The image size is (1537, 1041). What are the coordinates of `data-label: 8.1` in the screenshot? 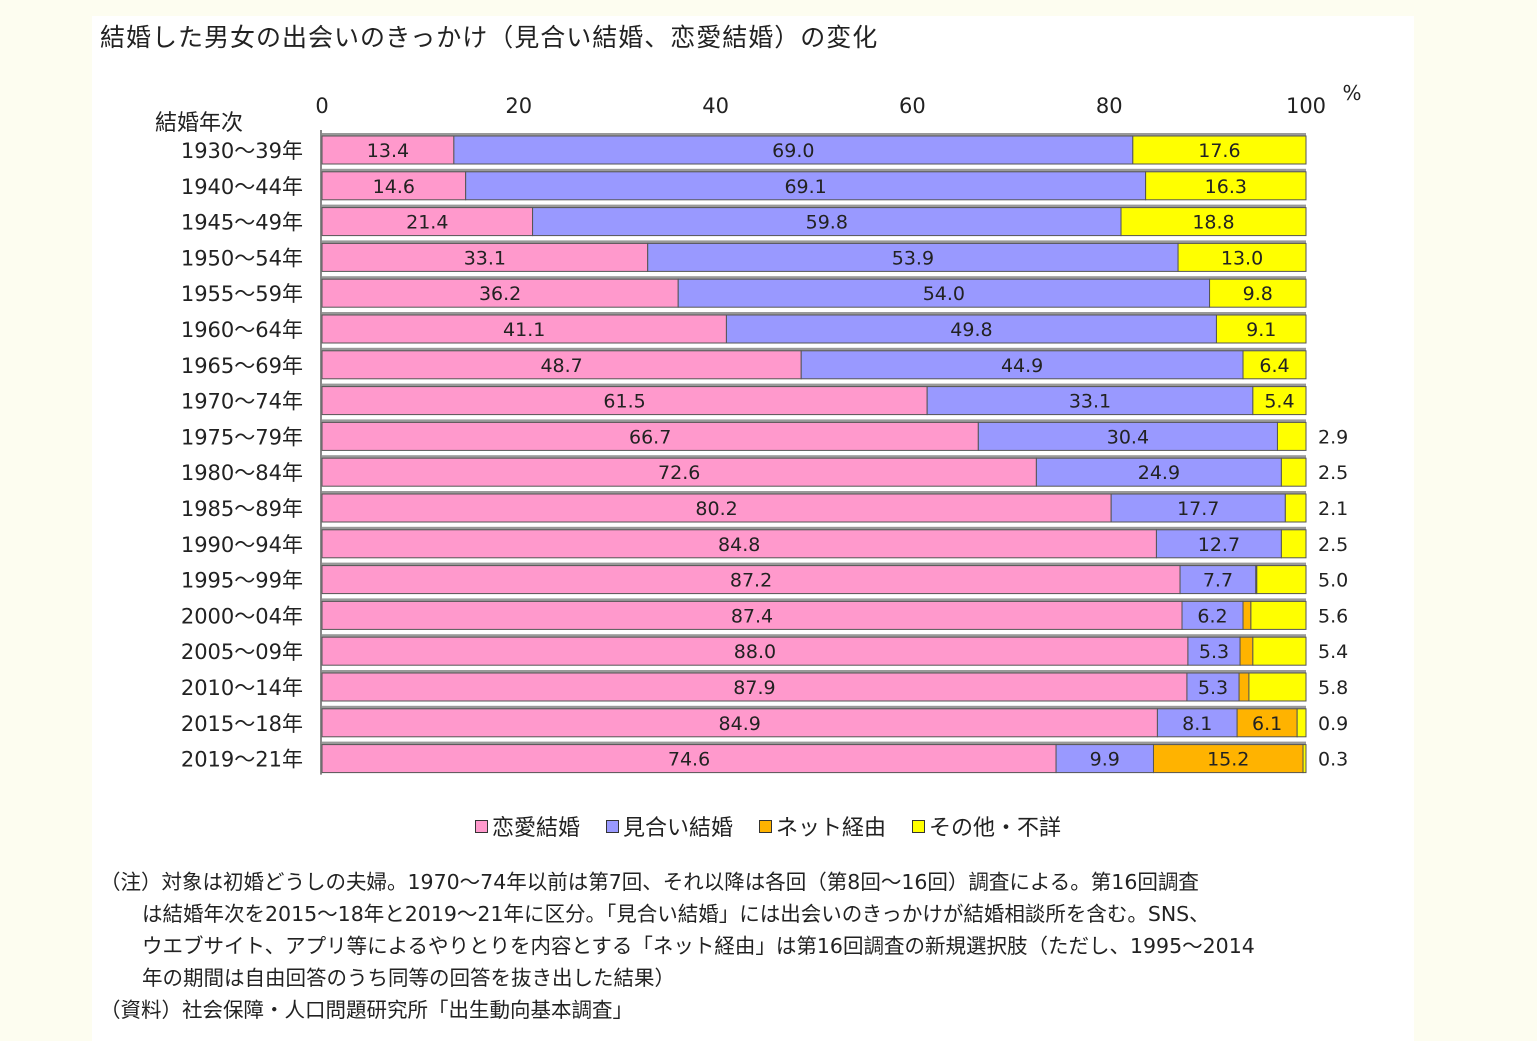 It's located at (1197, 724).